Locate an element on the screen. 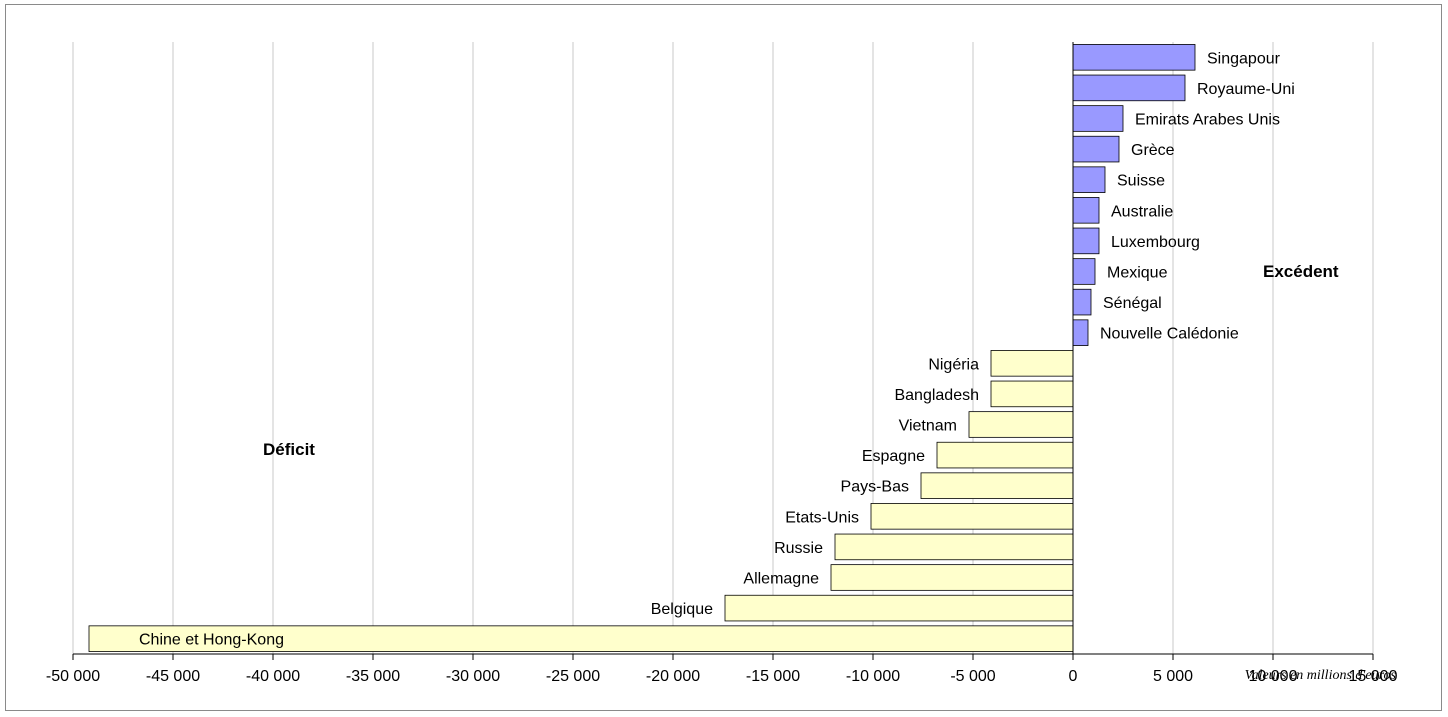  x-tick-label: 10 000 is located at coordinates (1273, 676).